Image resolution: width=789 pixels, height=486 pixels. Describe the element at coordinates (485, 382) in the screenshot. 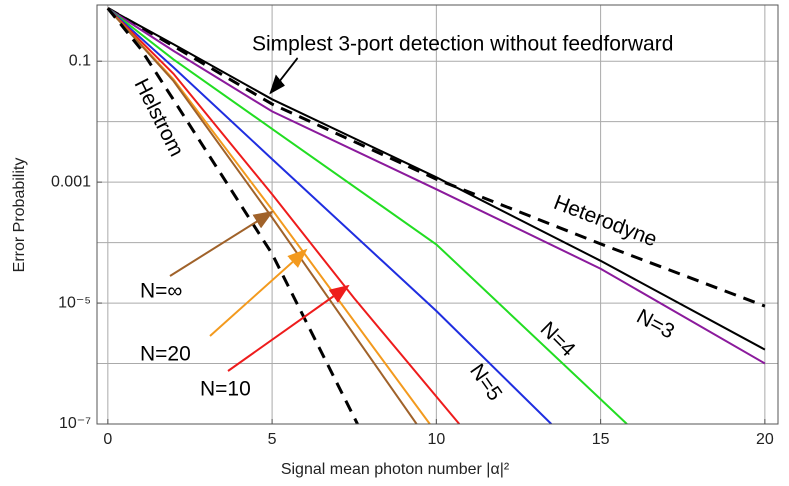

I see `annotation: N=5` at that location.